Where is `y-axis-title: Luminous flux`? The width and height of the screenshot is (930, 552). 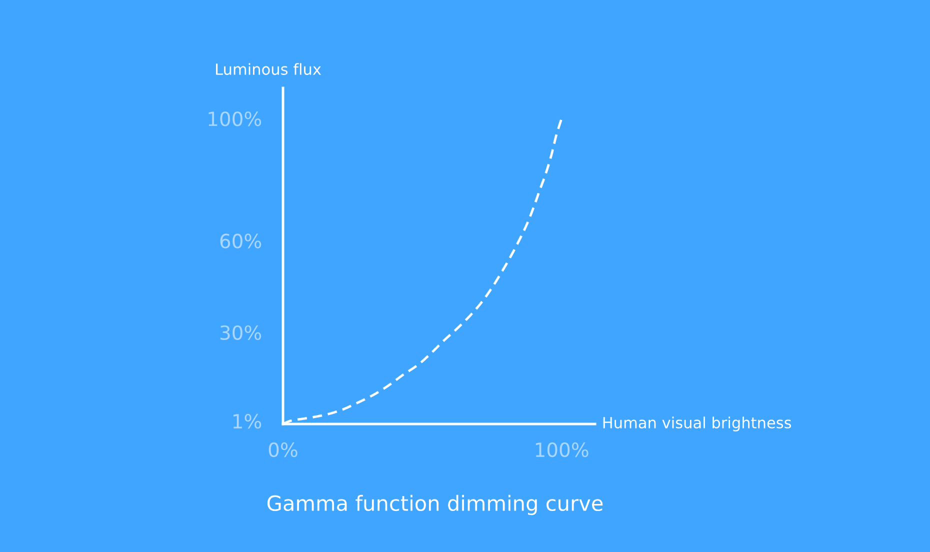 y-axis-title: Luminous flux is located at coordinates (268, 69).